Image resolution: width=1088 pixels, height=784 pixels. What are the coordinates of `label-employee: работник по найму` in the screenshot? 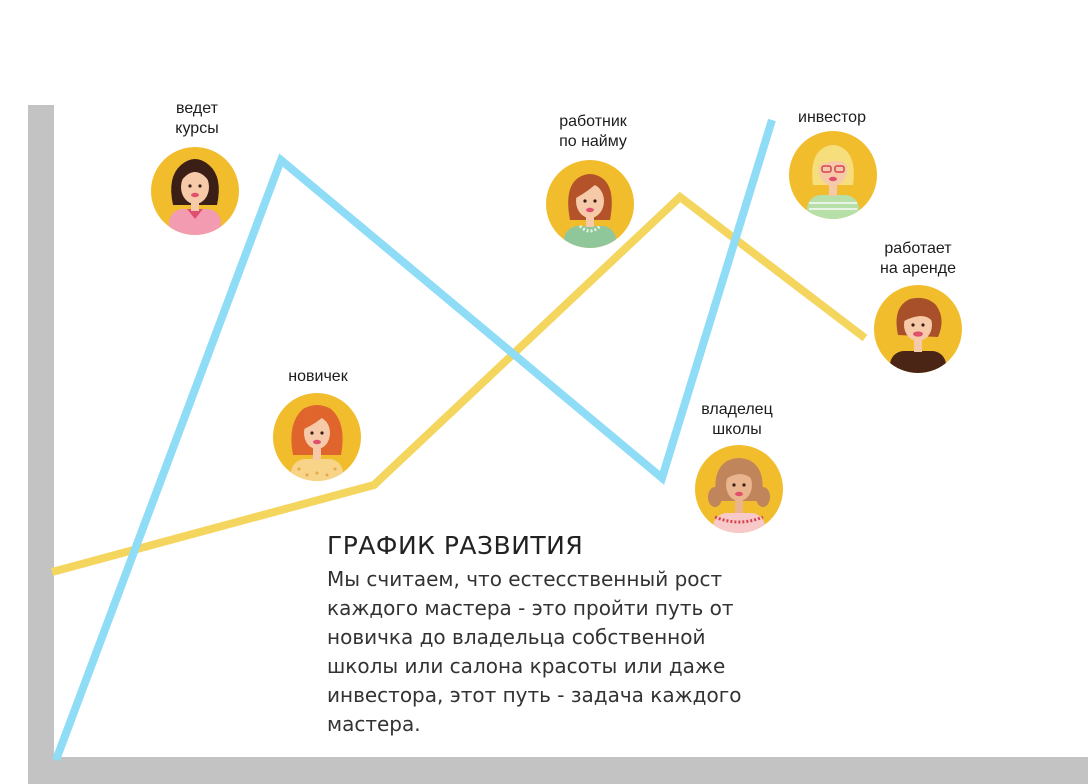 It's located at (593, 131).